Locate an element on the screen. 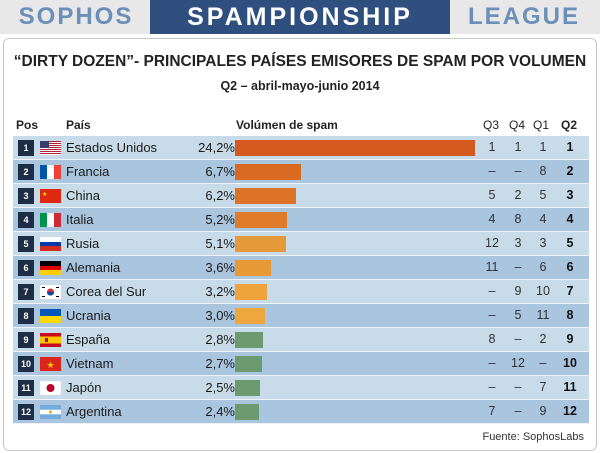  country-name: Corea del Sur is located at coordinates (106, 291).